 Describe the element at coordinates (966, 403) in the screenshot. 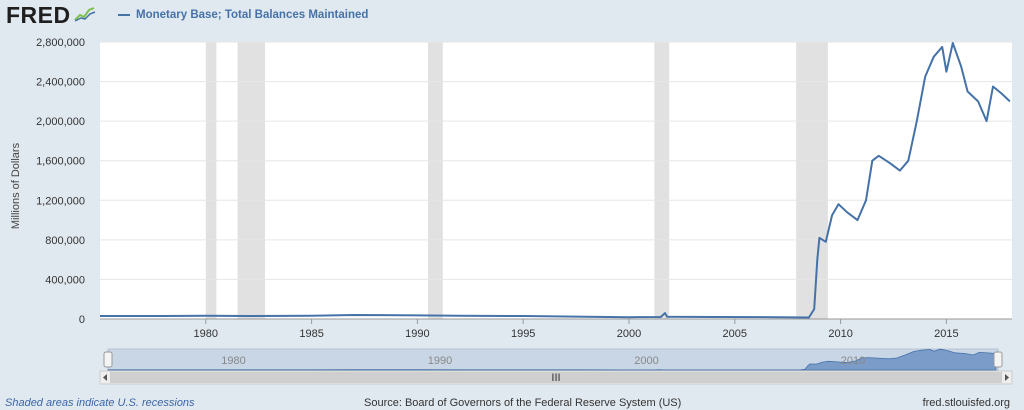

I see `site-link: fred.stlouisfed.org` at that location.